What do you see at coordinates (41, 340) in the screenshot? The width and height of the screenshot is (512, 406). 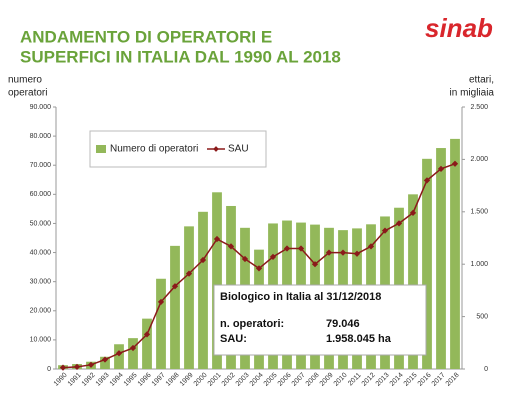 I see `y-tick-label: 10.000` at bounding box center [41, 340].